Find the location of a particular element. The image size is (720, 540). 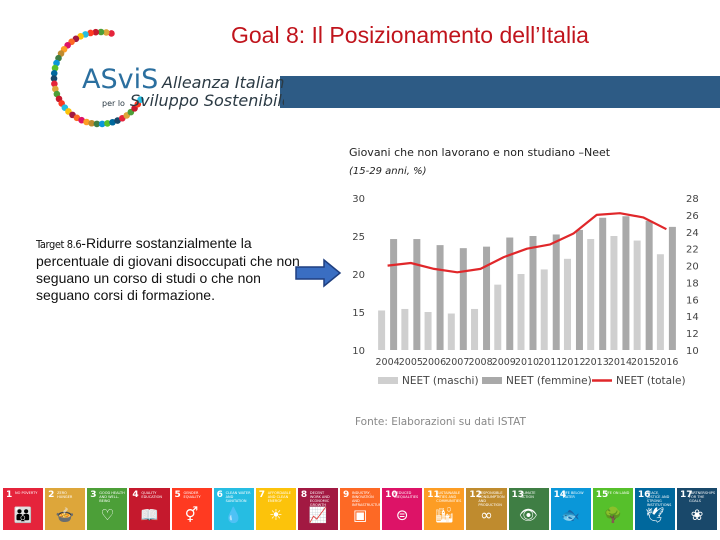

x-tick: 2006 is located at coordinates (434, 362).